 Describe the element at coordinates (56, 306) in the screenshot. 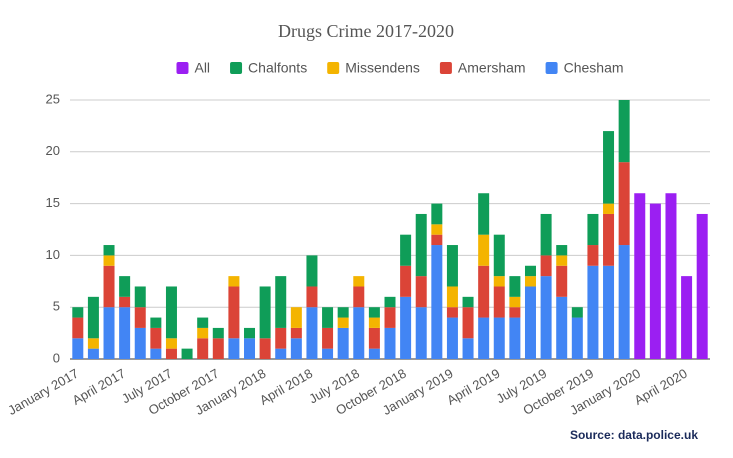

I see `y-tick-label: 5` at that location.